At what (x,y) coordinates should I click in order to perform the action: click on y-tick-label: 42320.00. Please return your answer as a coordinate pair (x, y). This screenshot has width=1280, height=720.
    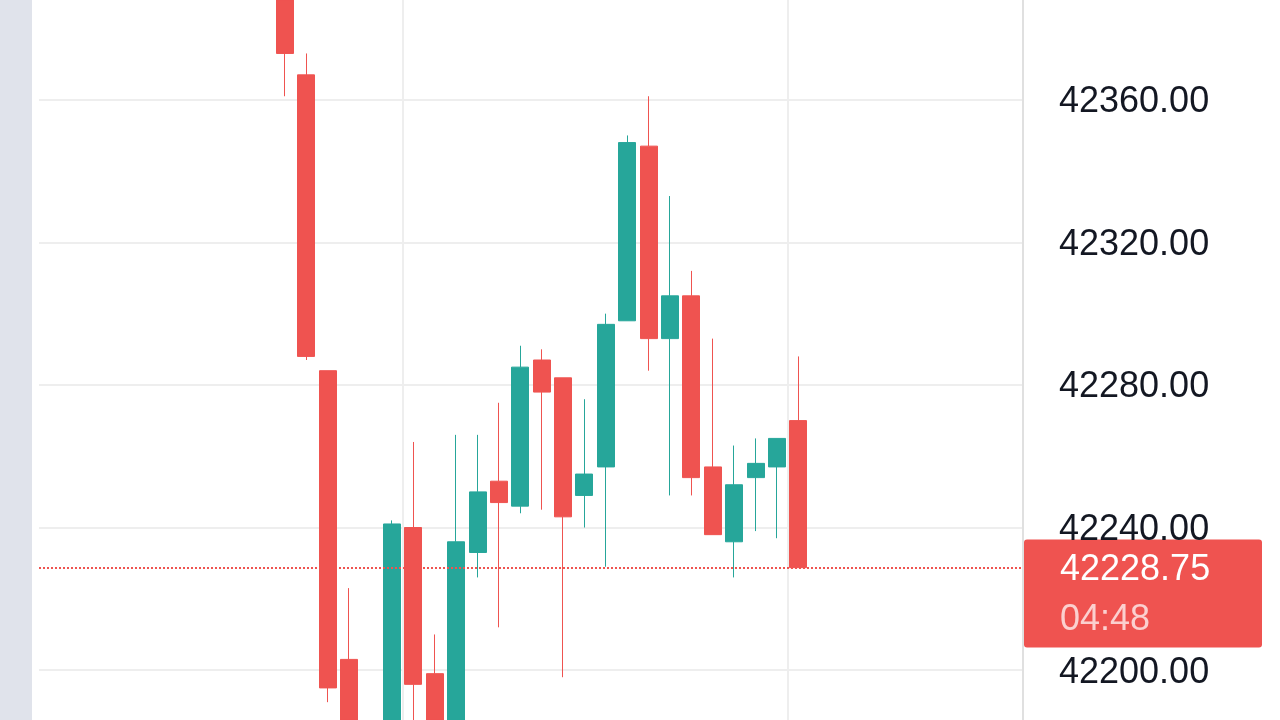
    Looking at the image, I should click on (1134, 242).